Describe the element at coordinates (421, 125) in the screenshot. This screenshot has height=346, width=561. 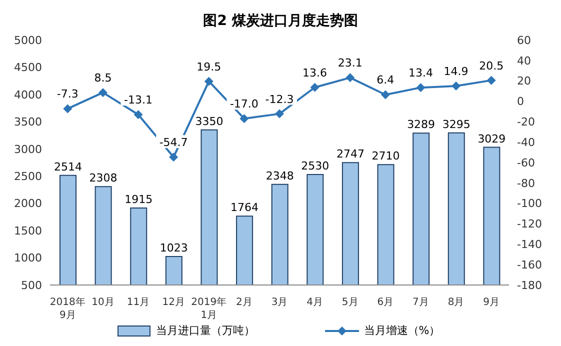
I see `data-label: 3289` at that location.